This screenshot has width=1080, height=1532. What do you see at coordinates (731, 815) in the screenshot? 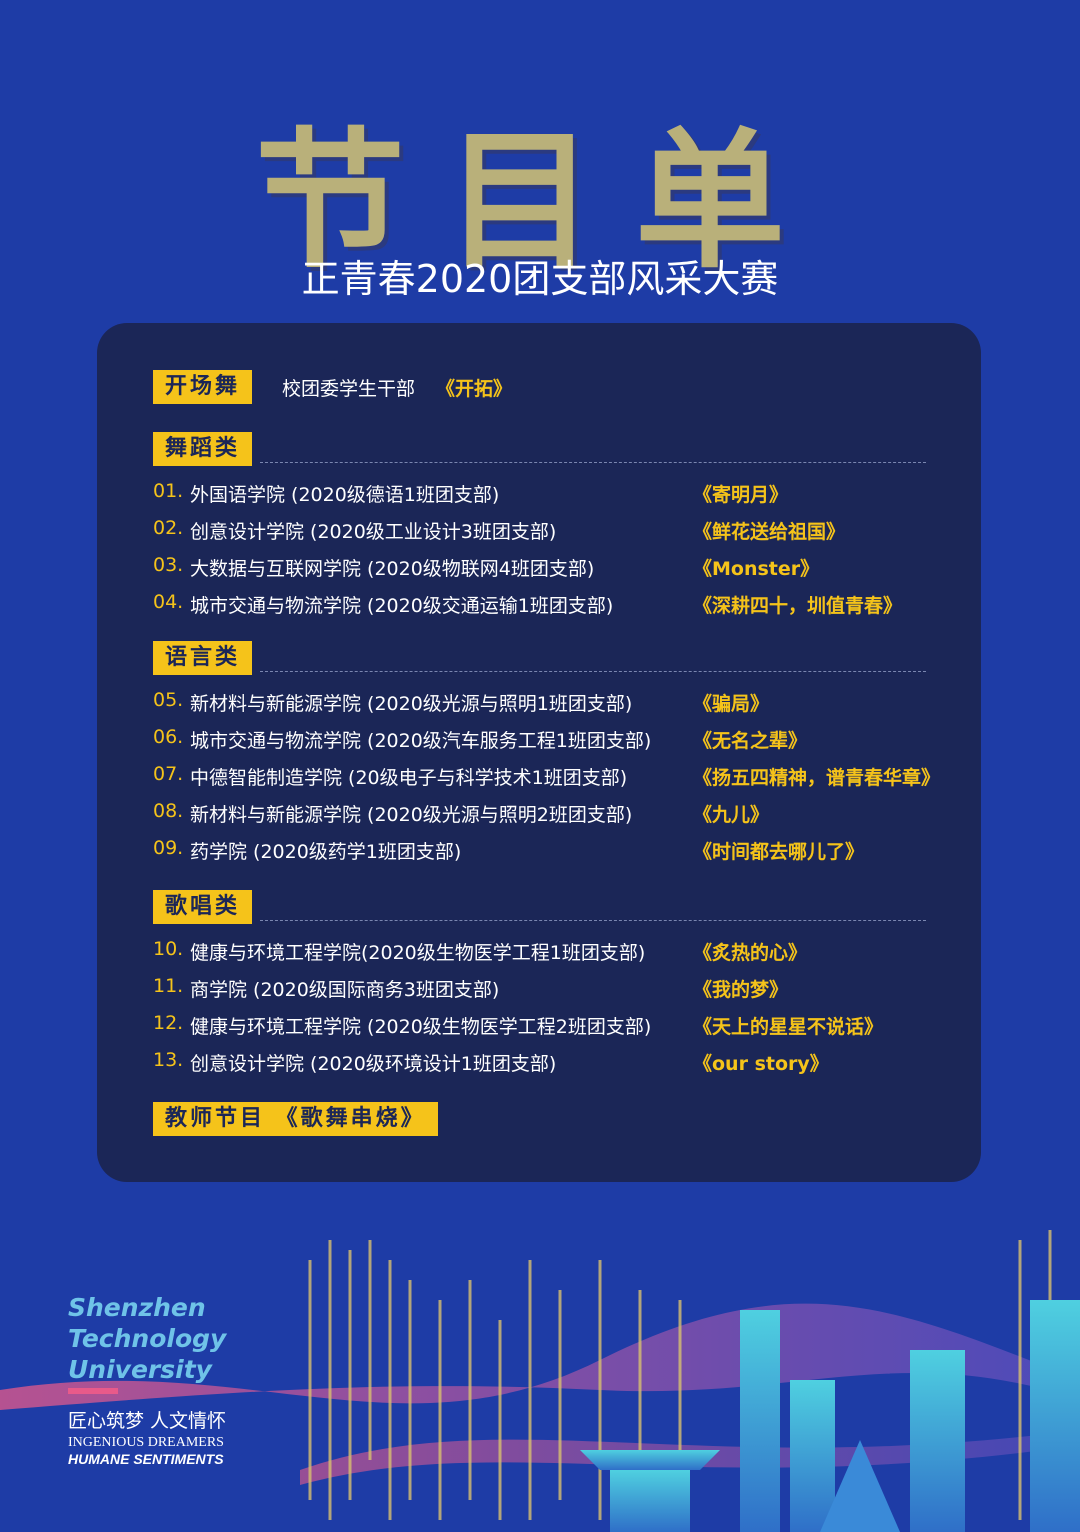
I see `item-work: 《九儿》` at bounding box center [731, 815].